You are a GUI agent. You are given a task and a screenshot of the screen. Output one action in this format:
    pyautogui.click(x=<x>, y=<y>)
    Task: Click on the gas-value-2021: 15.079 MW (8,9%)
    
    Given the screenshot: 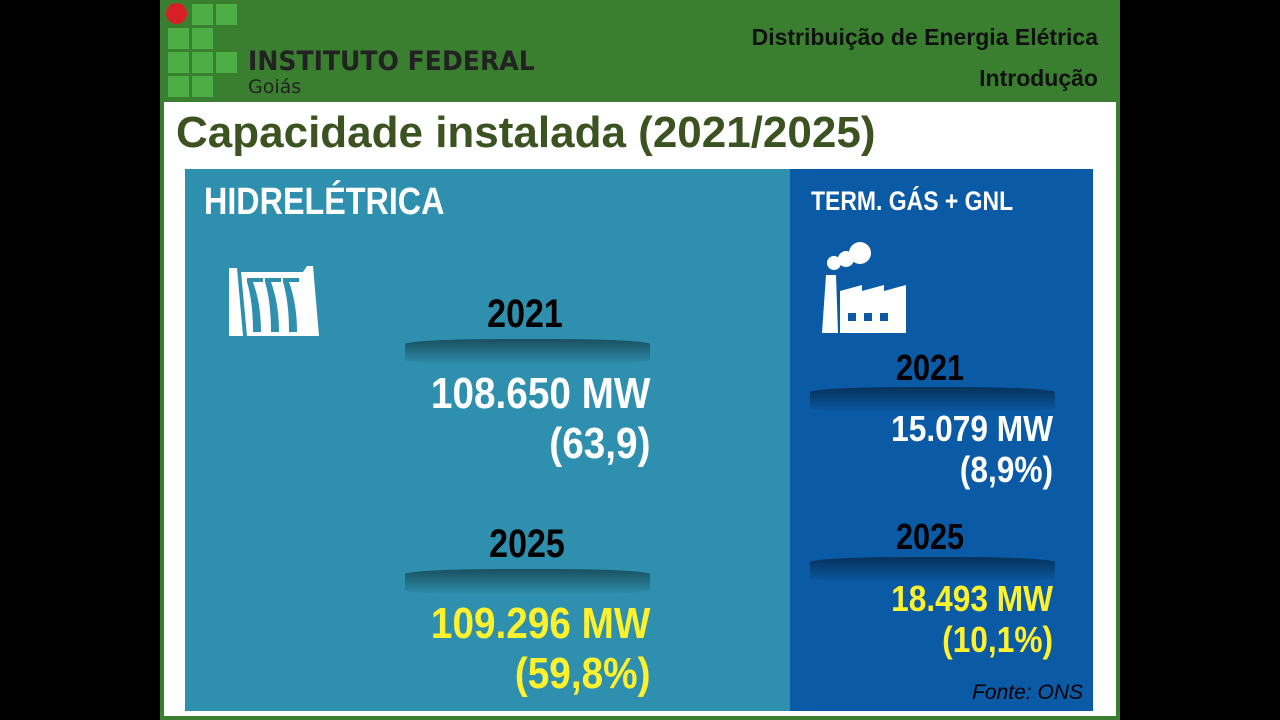 What is the action you would take?
    pyautogui.click(x=972, y=449)
    